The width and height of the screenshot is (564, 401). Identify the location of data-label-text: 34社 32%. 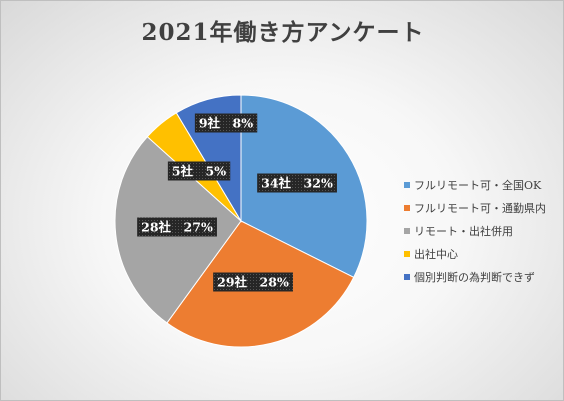
(297, 183).